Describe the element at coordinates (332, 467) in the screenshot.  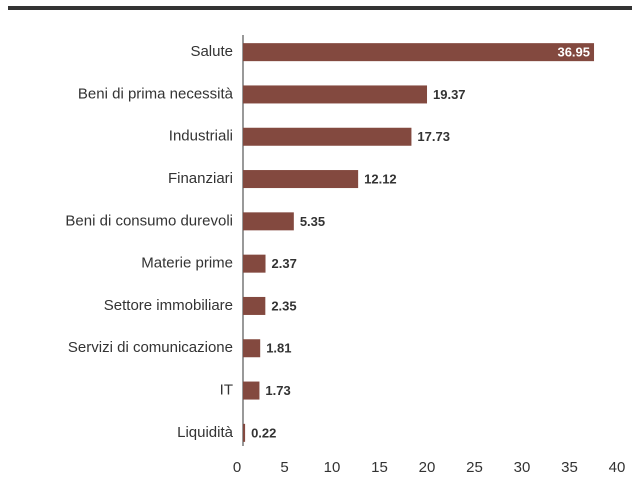
I see `x-tick-label: 10` at that location.